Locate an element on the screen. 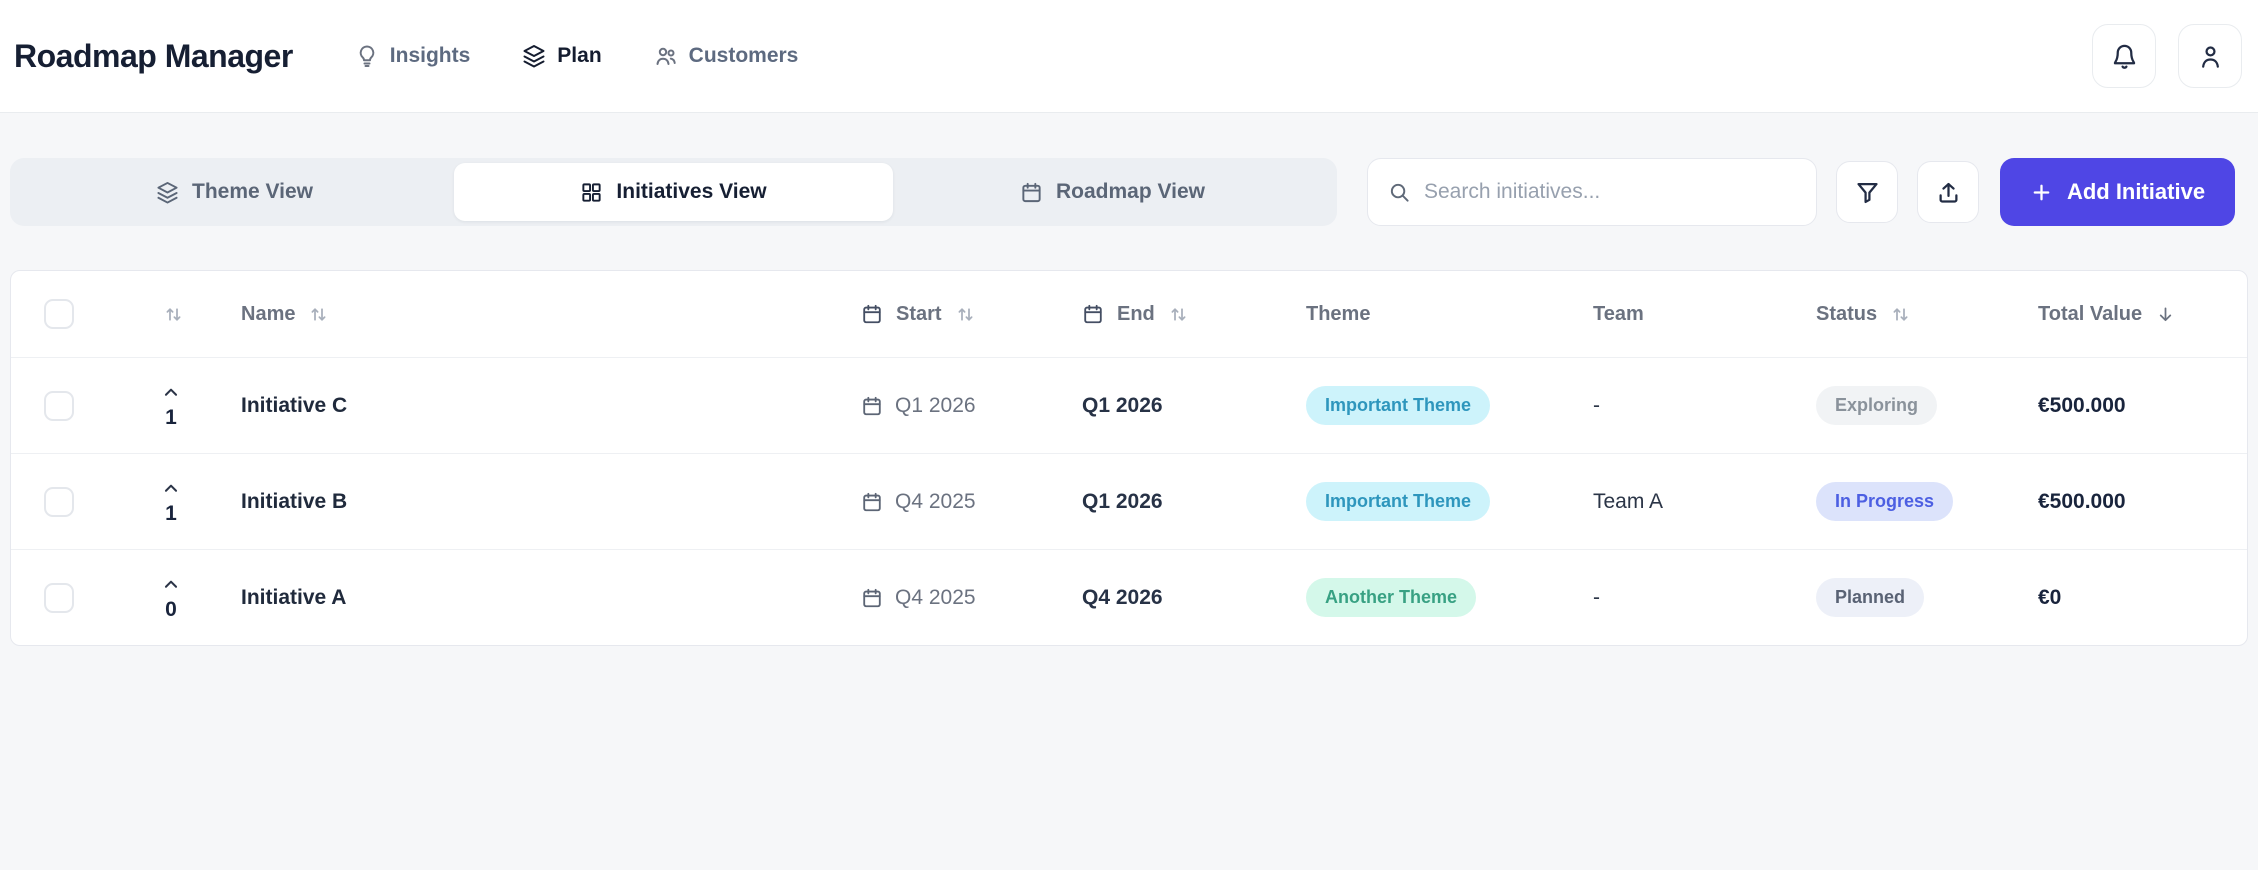 This screenshot has width=2258, height=870. sort-start-icon is located at coordinates (965, 314).